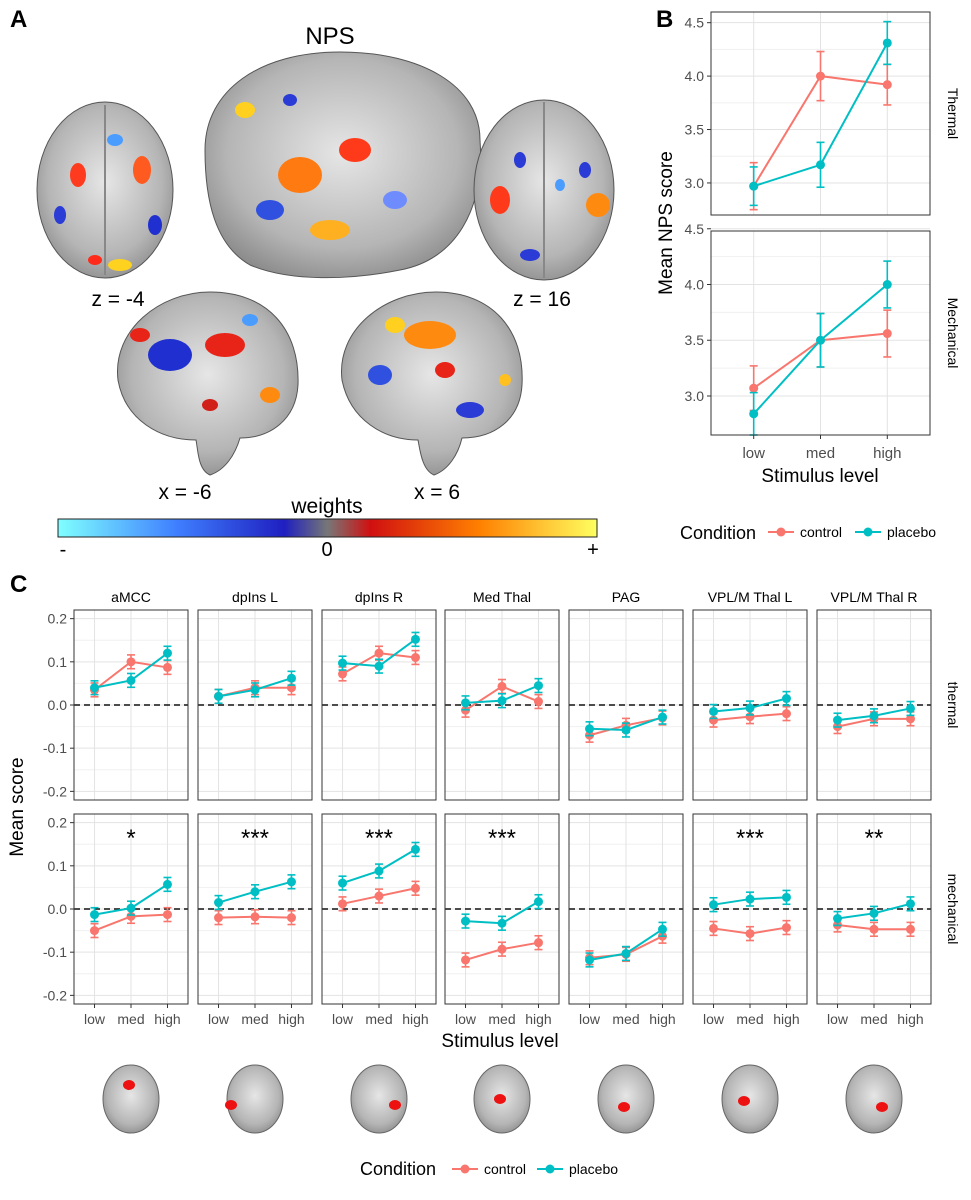 Image resolution: width=971 pixels, height=1200 pixels. Describe the element at coordinates (823, 328) in the screenshot. I see `facet-mechanical: 3.0 3.5 4.0 4.5 Mechanical` at that location.